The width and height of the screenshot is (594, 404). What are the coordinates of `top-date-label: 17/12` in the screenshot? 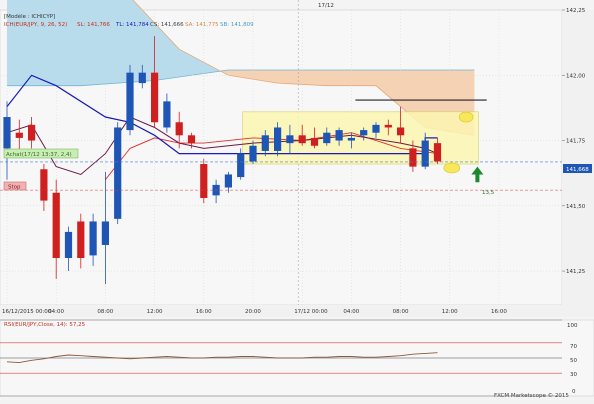 It's located at (326, 6).